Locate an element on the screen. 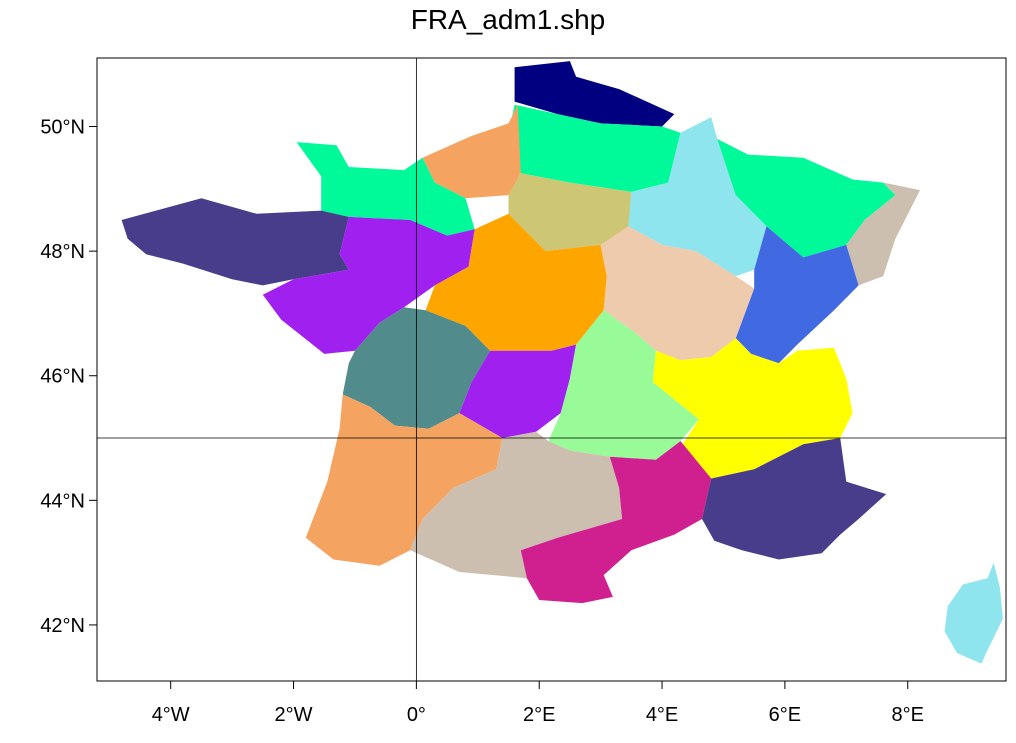  y-tick-label: 46°N is located at coordinates (62, 377).